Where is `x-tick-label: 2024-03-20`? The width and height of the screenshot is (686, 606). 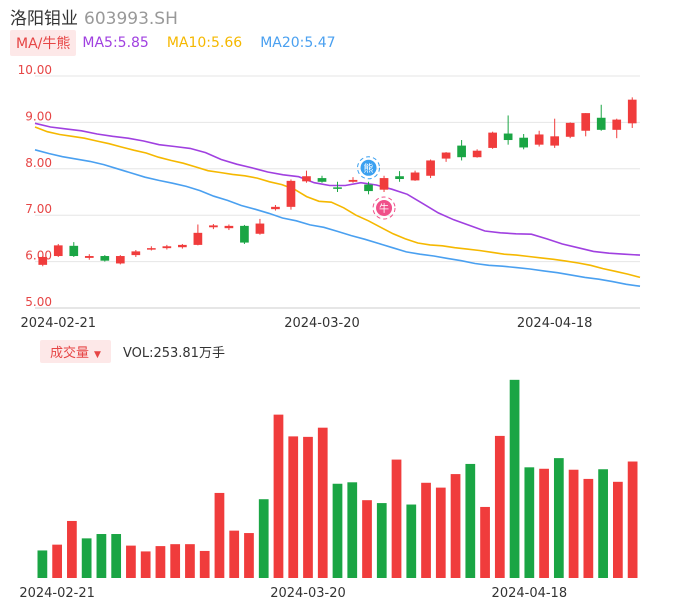 x-tick-label: 2024-03-20 is located at coordinates (322, 323).